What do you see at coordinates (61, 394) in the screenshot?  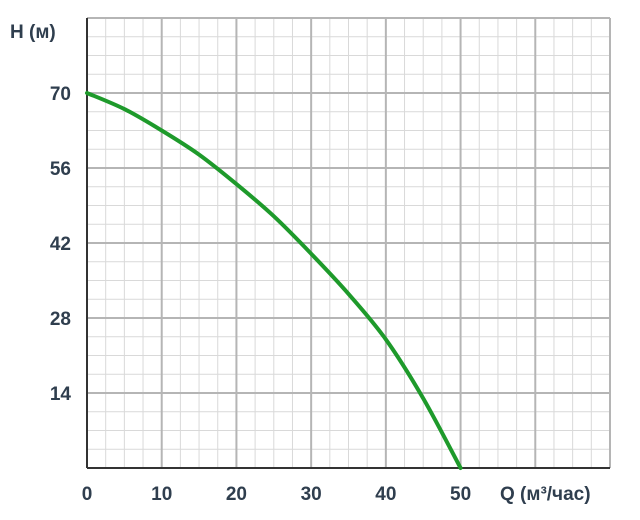 I see `y-tick-label: 14` at bounding box center [61, 394].